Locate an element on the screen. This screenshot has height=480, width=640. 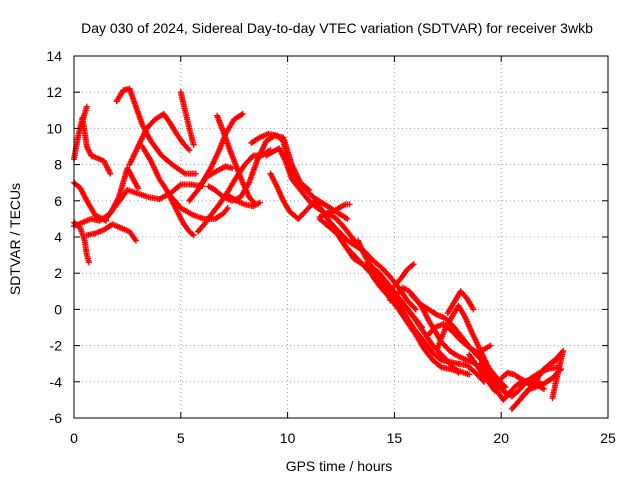
y-tick-labels: -6 -4 -2 0 2 4 6 8 10 12 14 is located at coordinates (54, 237).